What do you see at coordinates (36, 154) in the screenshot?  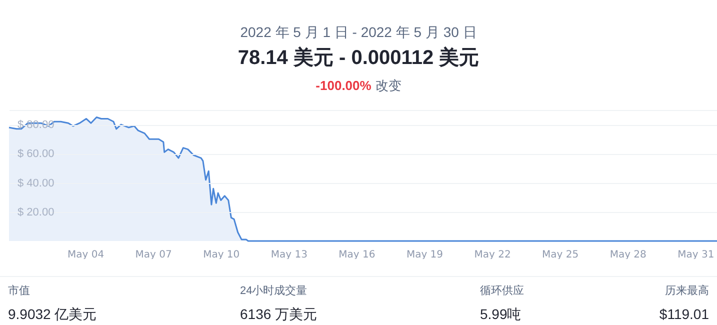 I see `y-tick-label: $ 60.00` at bounding box center [36, 154].